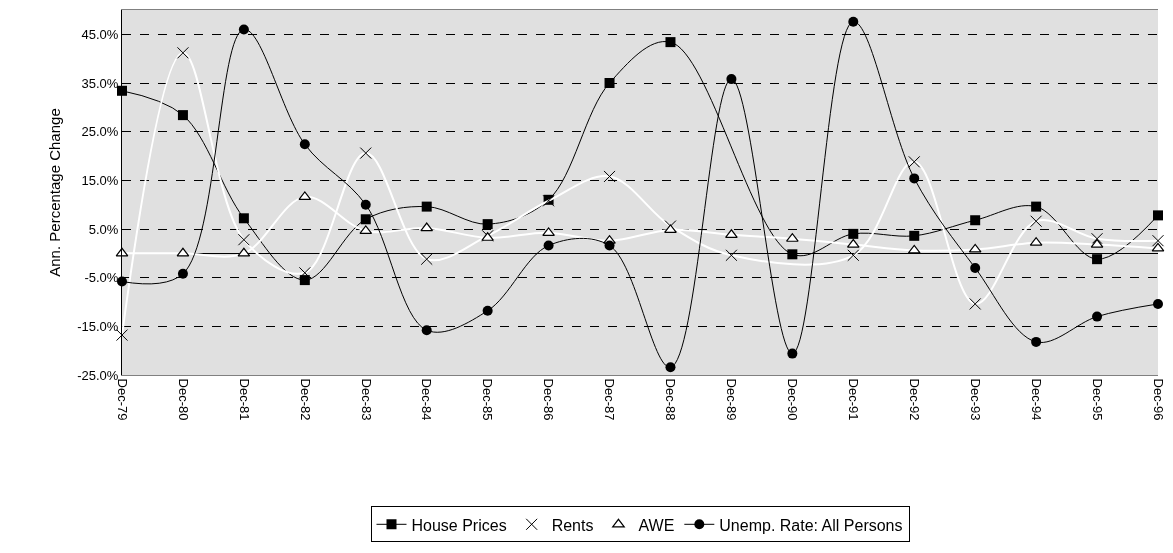 The height and width of the screenshot is (553, 1173). What do you see at coordinates (1158, 399) in the screenshot?
I see `x-tick-label: Dec-96` at bounding box center [1158, 399].